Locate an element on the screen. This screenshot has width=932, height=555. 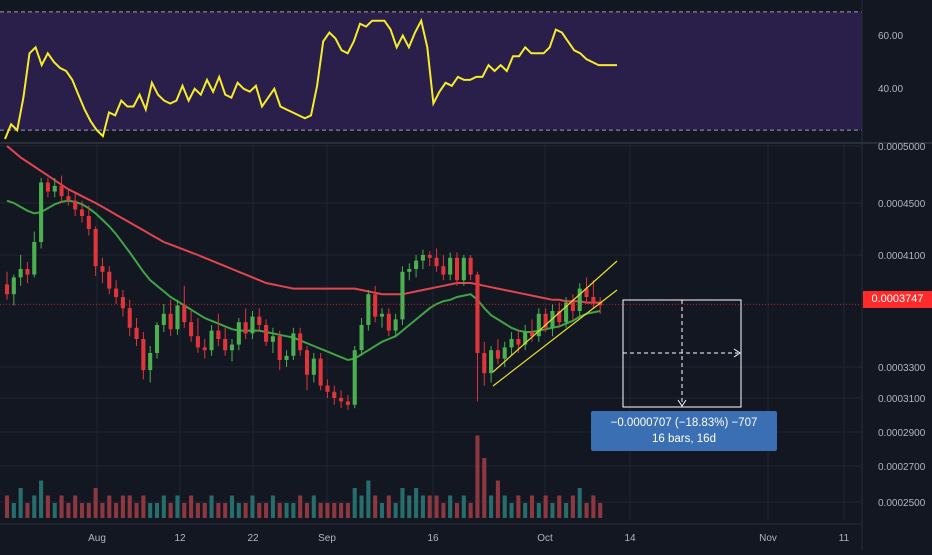
last-price-badge: 0.0003747 is located at coordinates (897, 299).